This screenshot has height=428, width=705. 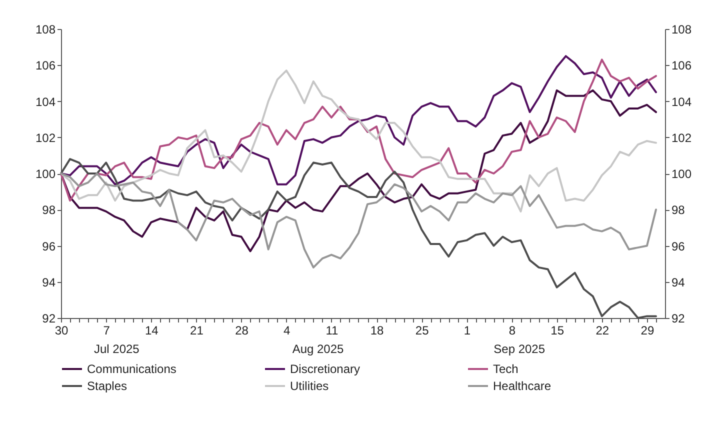 What do you see at coordinates (49, 319) in the screenshot?
I see `y-tick-label: 92` at bounding box center [49, 319].